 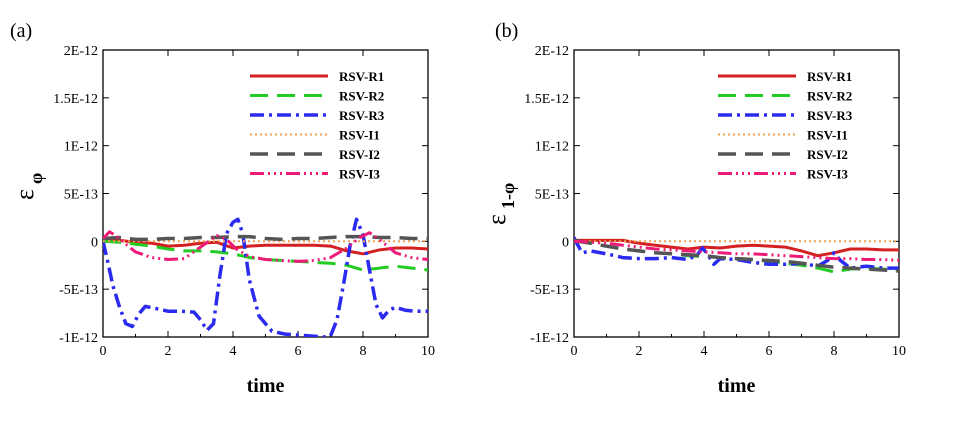 I want to click on y-axis-label: ε 1-φ, so click(x=500, y=204).